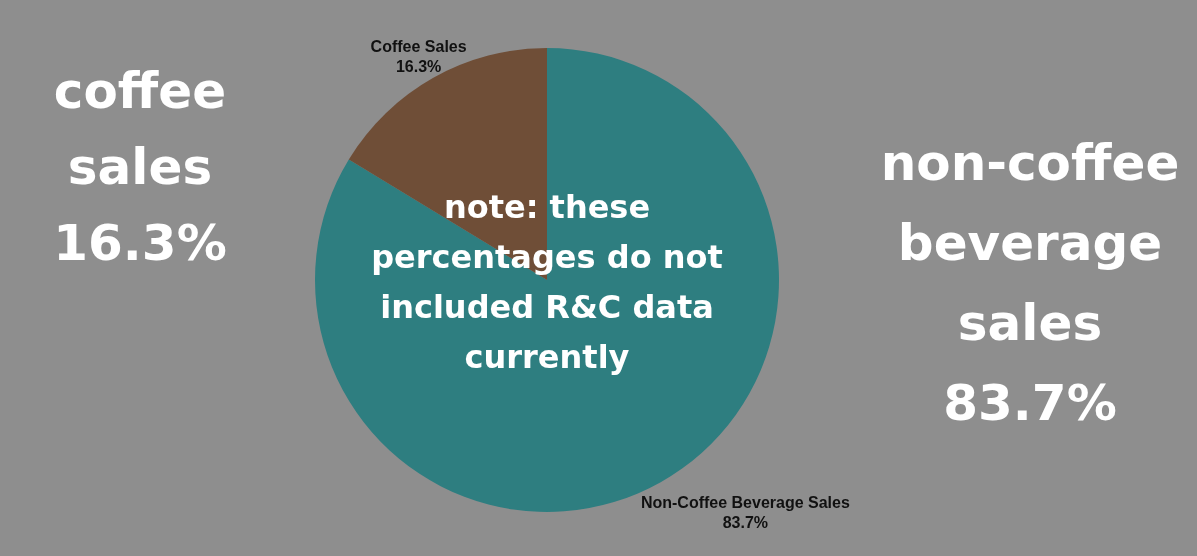 Image resolution: width=1197 pixels, height=556 pixels. I want to click on slice-label: Coffee Sales, so click(418, 46).